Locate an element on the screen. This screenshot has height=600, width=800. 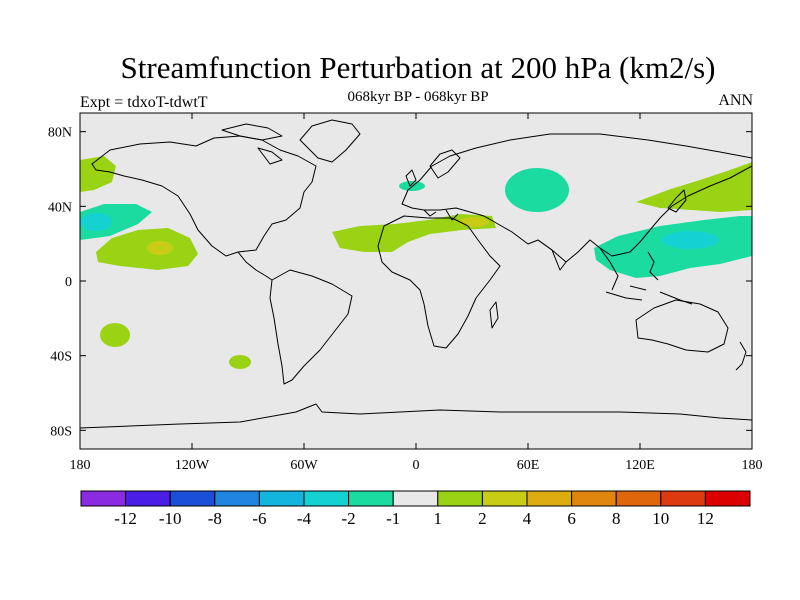
colorbar-label: -4 is located at coordinates (304, 518).